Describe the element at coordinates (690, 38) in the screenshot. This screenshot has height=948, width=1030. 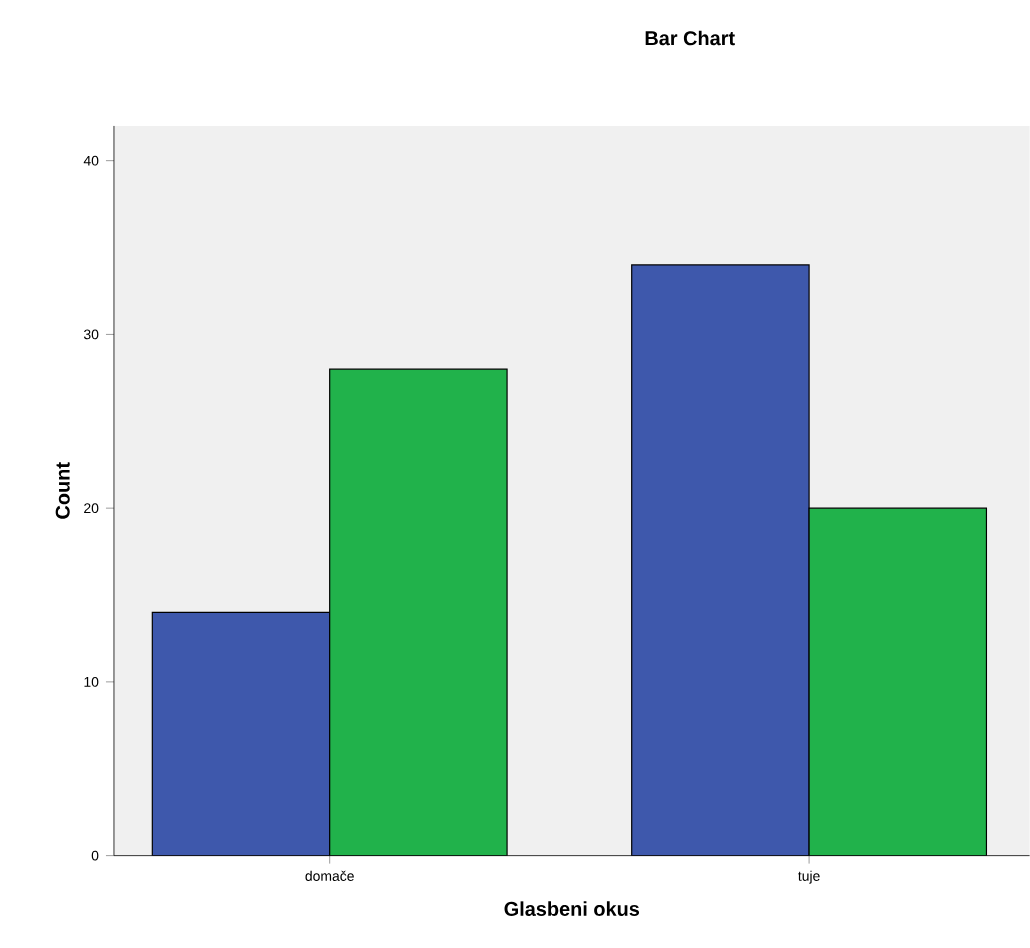
I see `chart-title: Bar Chart` at that location.